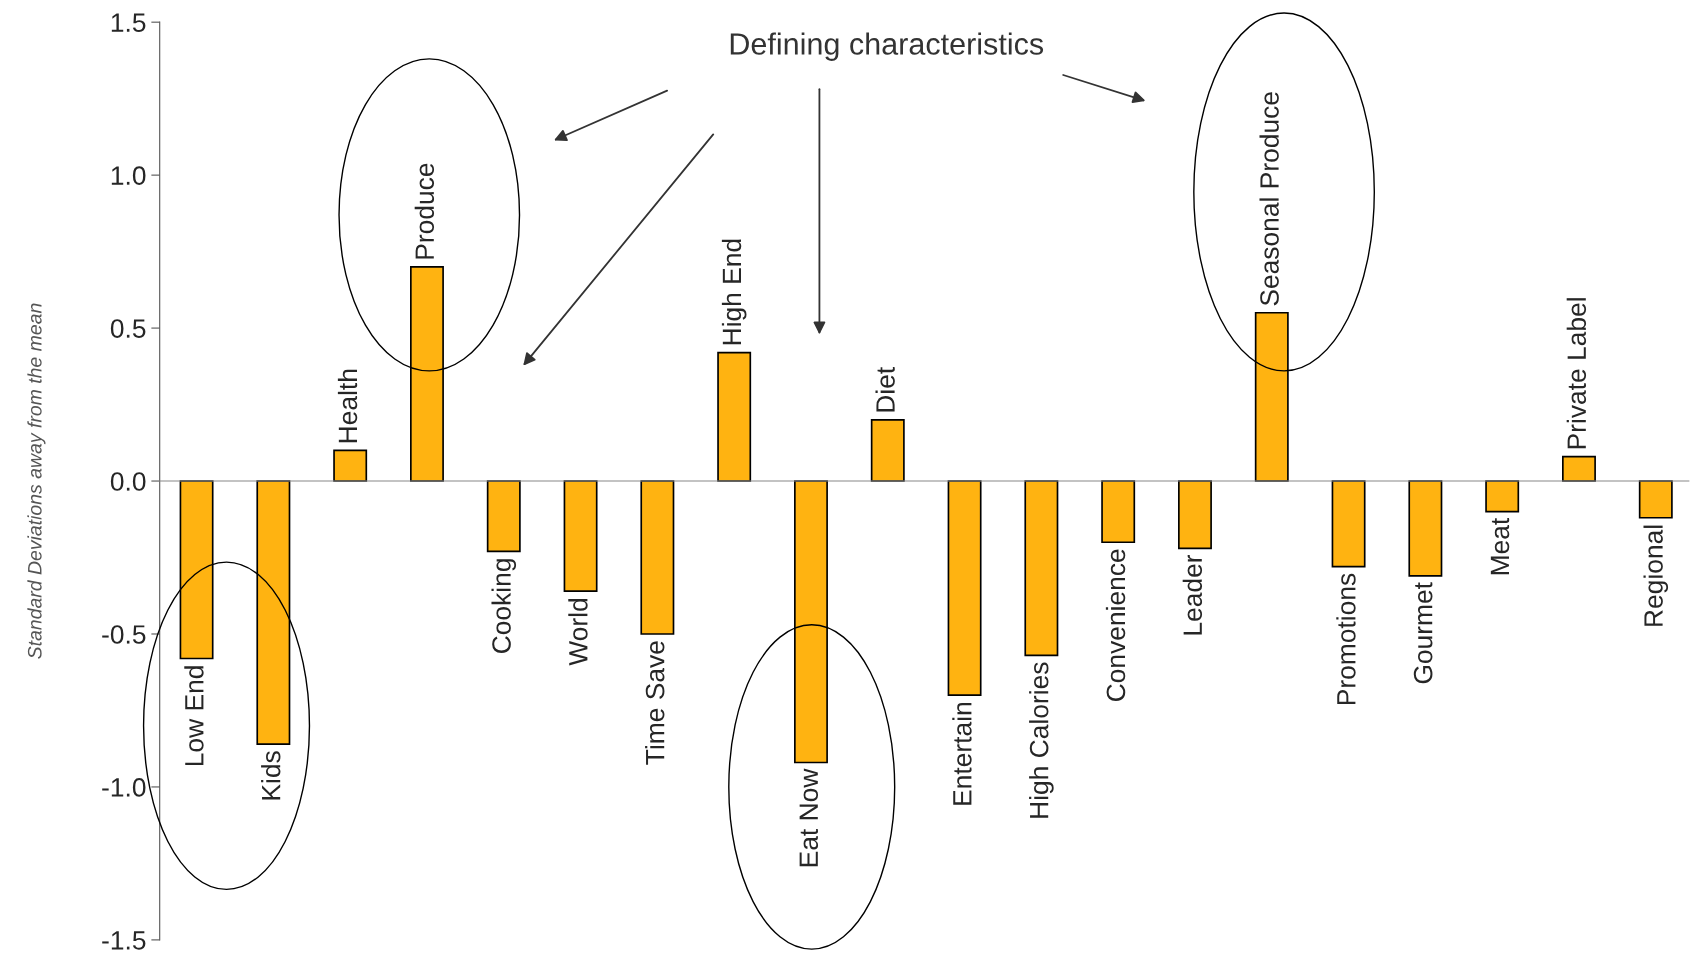 This screenshot has height=964, width=1699. I want to click on x-tick-label: World, so click(578, 632).